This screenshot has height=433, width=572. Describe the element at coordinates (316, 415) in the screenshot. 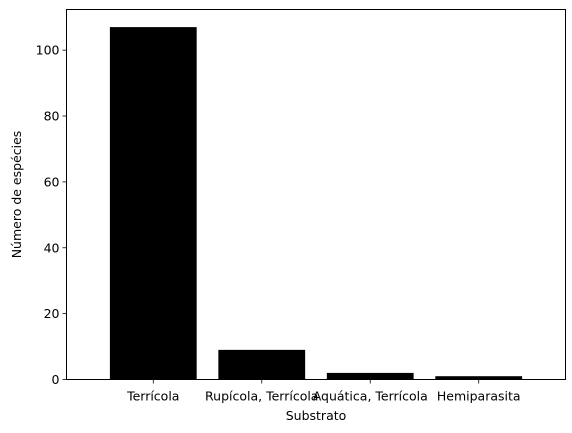

I see `x-axis-label: Substrato` at that location.